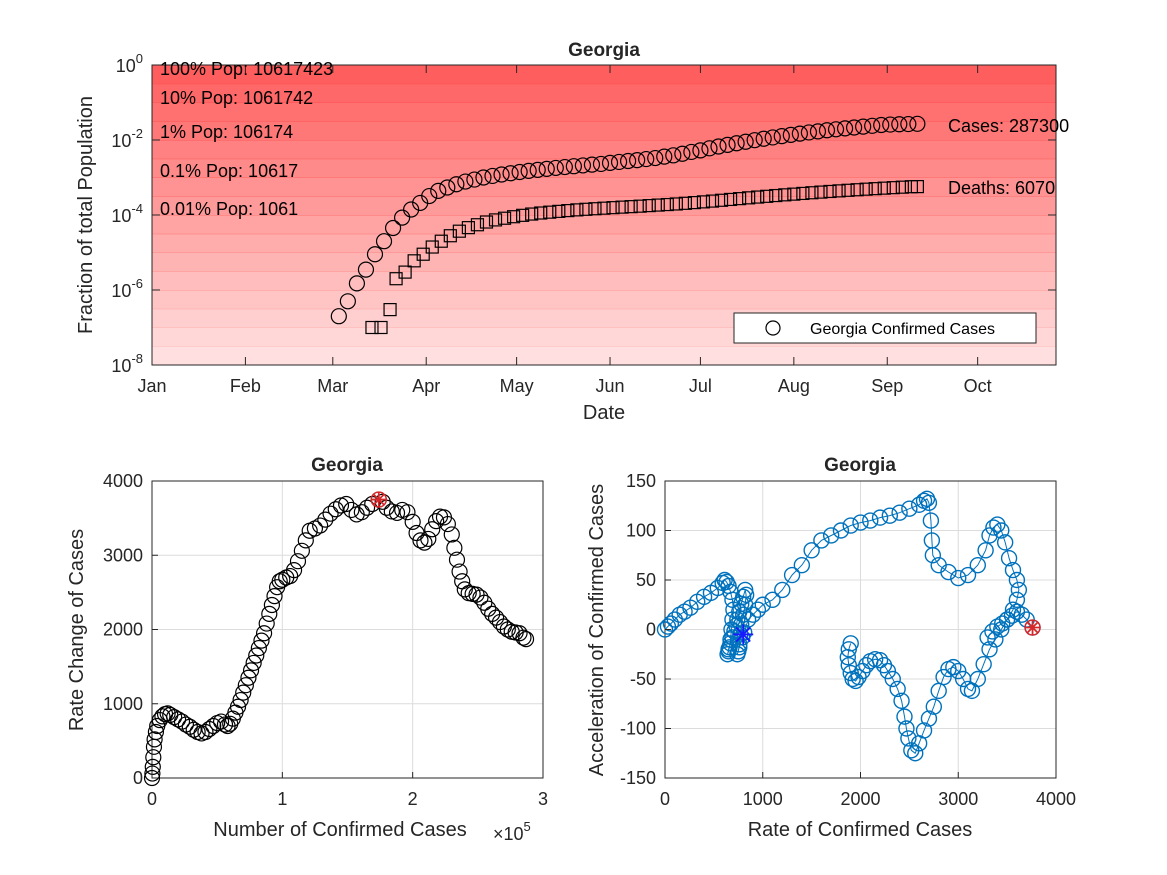  I want to click on top-plot-title: Georgia, so click(604, 50).